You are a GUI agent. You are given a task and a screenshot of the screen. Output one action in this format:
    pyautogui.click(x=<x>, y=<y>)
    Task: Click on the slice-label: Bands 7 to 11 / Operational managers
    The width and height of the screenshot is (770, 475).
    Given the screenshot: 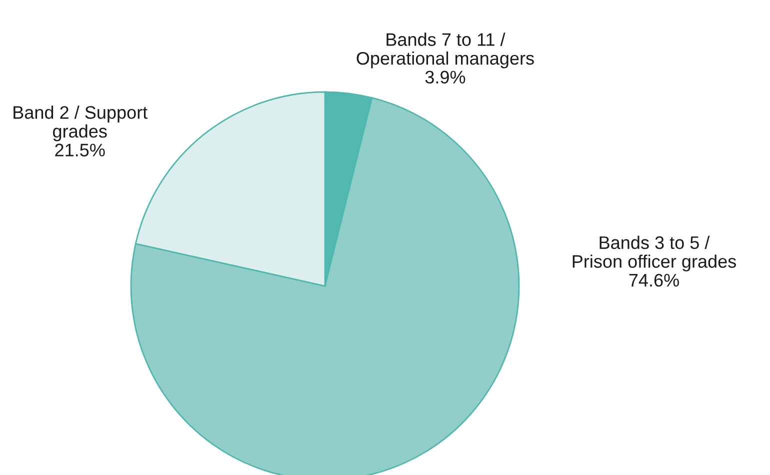 What is the action you would take?
    pyautogui.click(x=445, y=50)
    